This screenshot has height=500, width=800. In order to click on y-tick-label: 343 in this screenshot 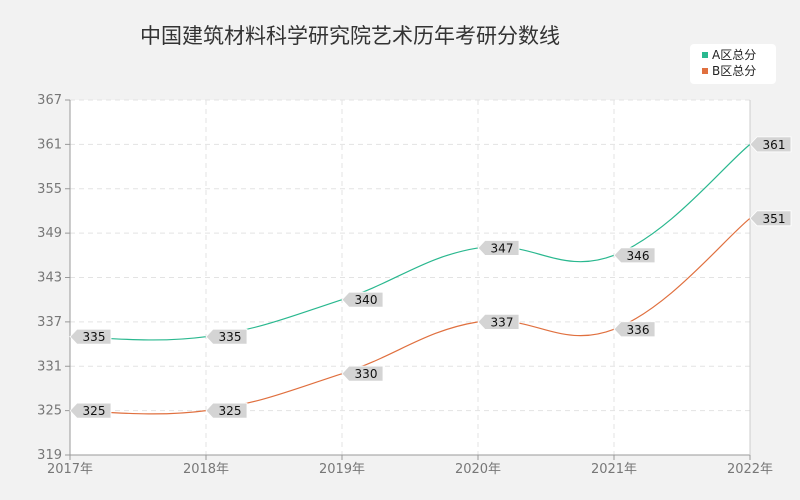, I will do `click(49, 278)`.